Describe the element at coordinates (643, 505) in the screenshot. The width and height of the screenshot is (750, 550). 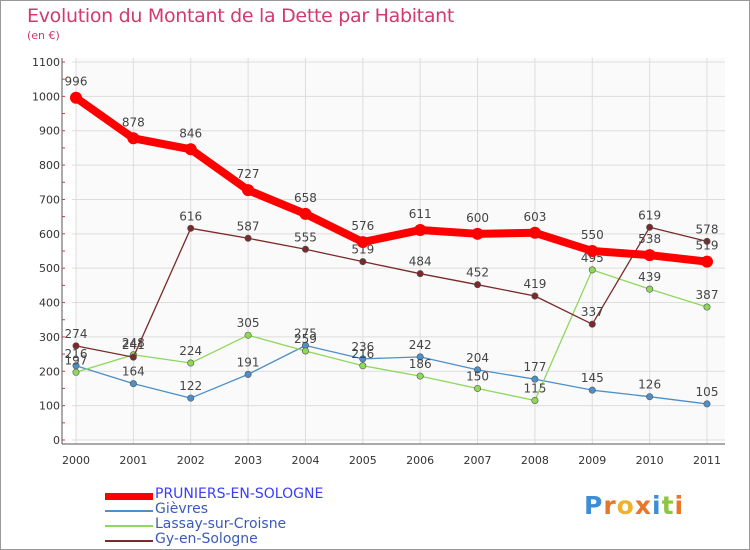
I see `logo-letter: x` at that location.